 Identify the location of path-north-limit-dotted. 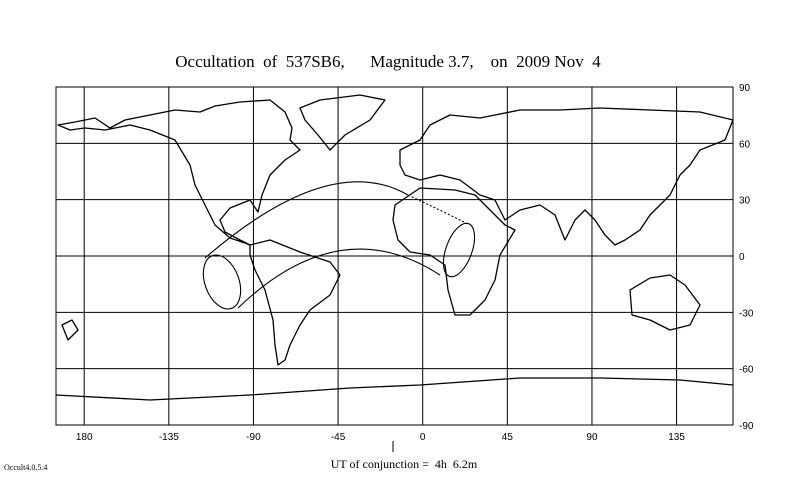
(438, 209).